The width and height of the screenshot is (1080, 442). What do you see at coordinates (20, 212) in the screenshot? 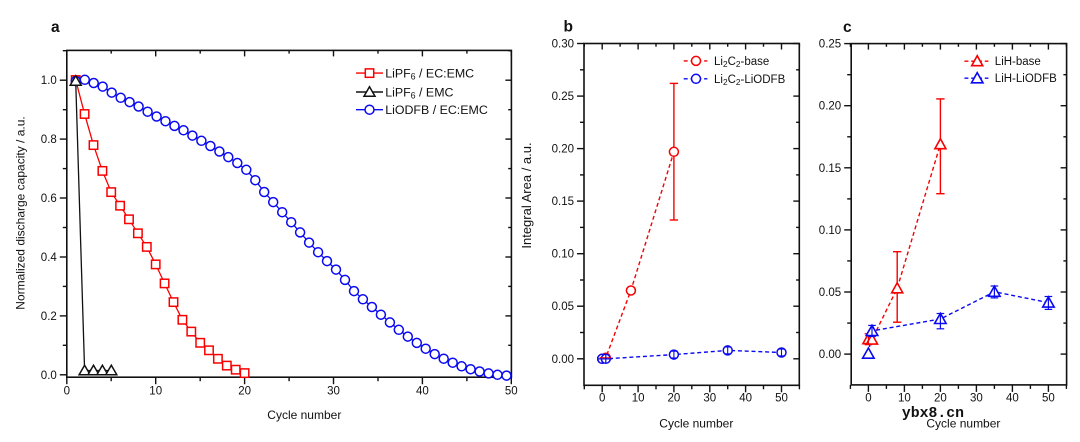
I see `svg-text:Normalized discharge capacity: Normalized discharge capacity / a.u.` at bounding box center [20, 212].